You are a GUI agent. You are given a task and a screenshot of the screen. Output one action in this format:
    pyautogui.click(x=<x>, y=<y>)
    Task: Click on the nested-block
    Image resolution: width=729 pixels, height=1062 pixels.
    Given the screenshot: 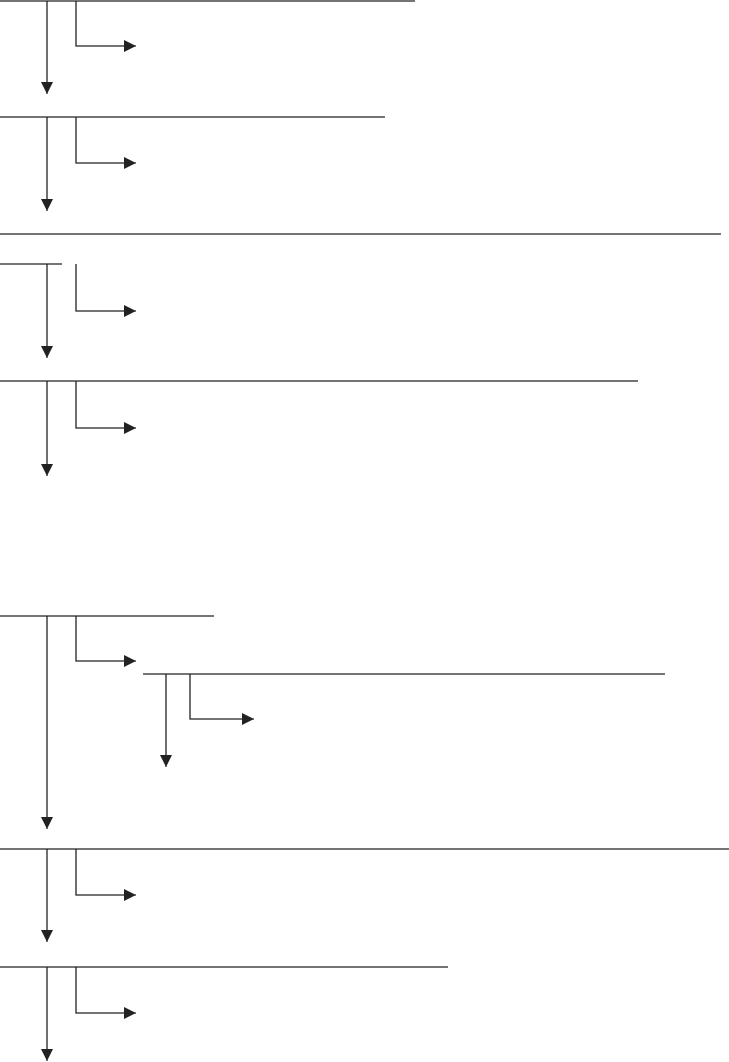 What is the action you would take?
    pyautogui.click(x=404, y=720)
    